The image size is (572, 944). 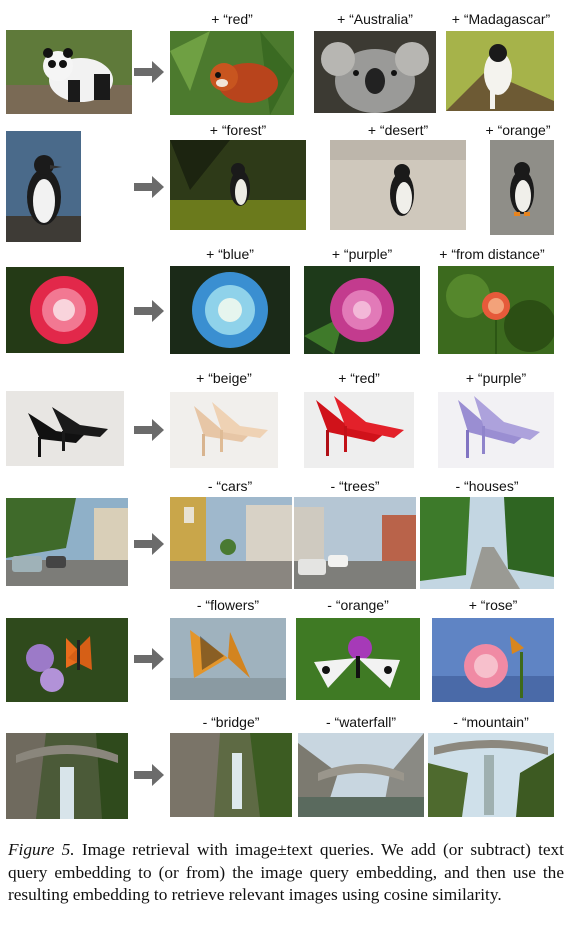 What do you see at coordinates (358, 605) in the screenshot?
I see `result-label: - “orange”` at bounding box center [358, 605].